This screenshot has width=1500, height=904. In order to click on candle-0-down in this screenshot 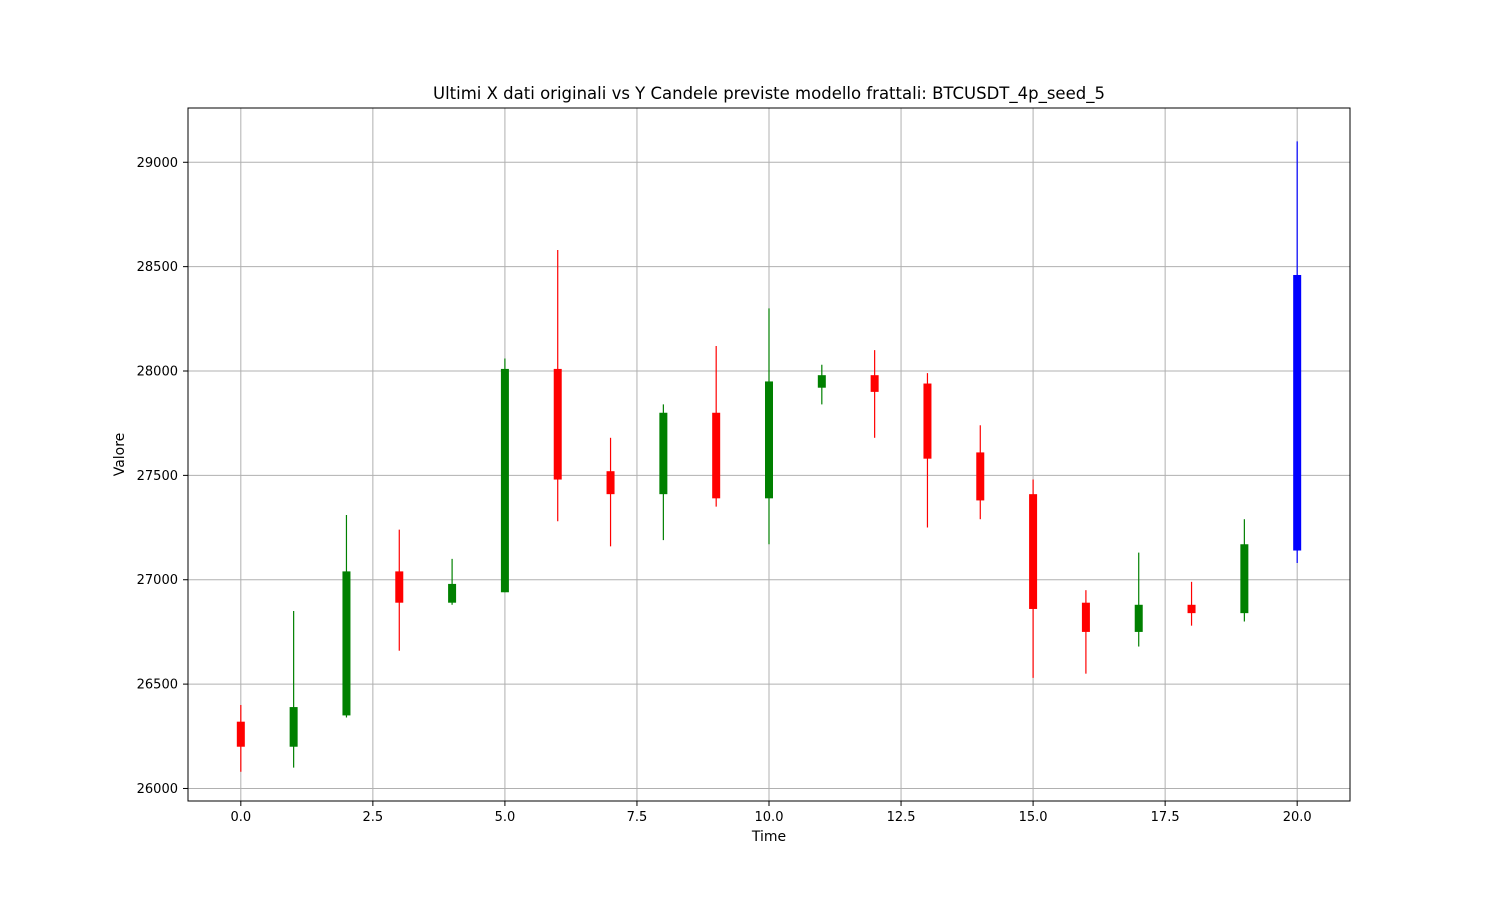, I will do `click(240, 738)`.